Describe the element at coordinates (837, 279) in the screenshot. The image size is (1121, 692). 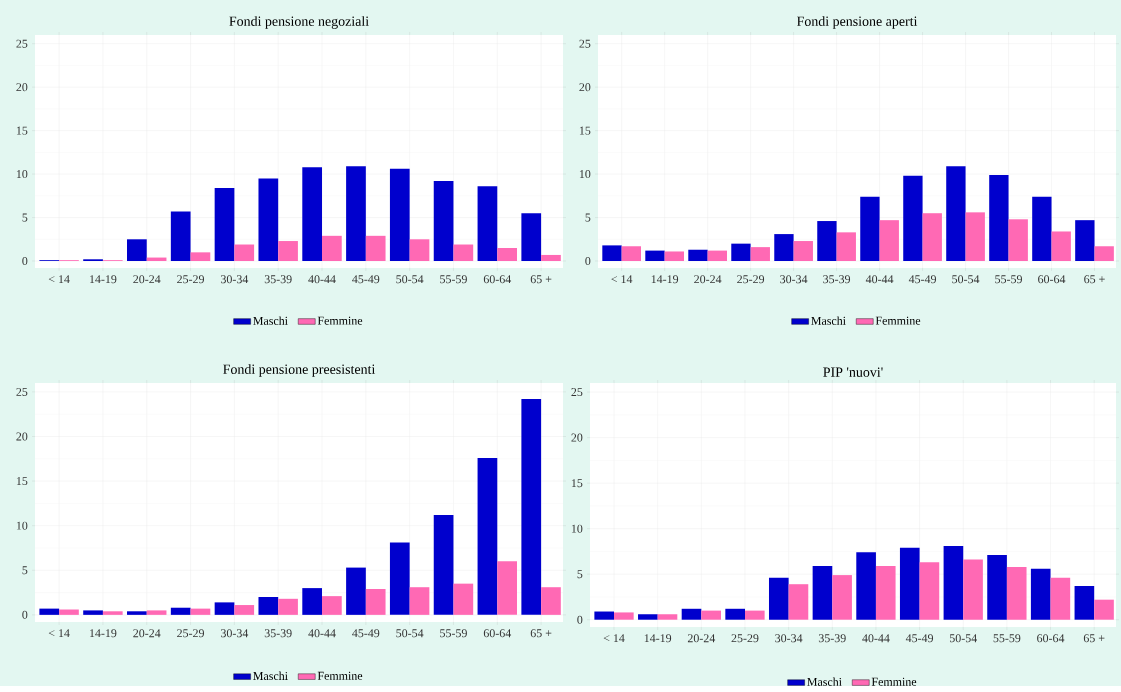
I see `x-tick-label: 35-39` at that location.